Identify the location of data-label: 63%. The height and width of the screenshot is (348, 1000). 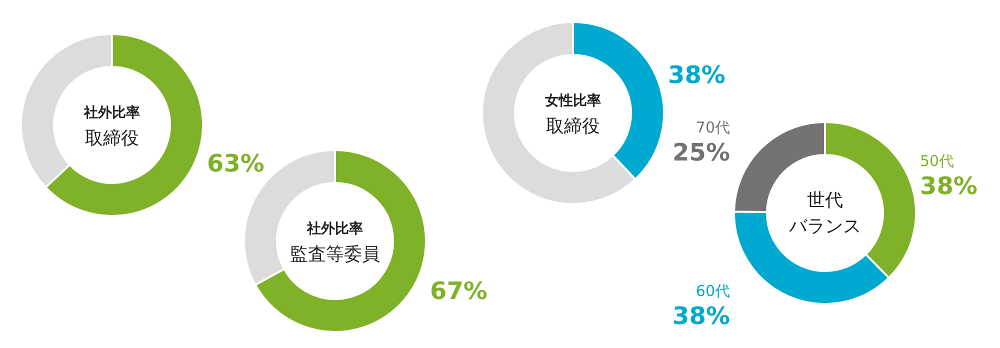
(235, 164).